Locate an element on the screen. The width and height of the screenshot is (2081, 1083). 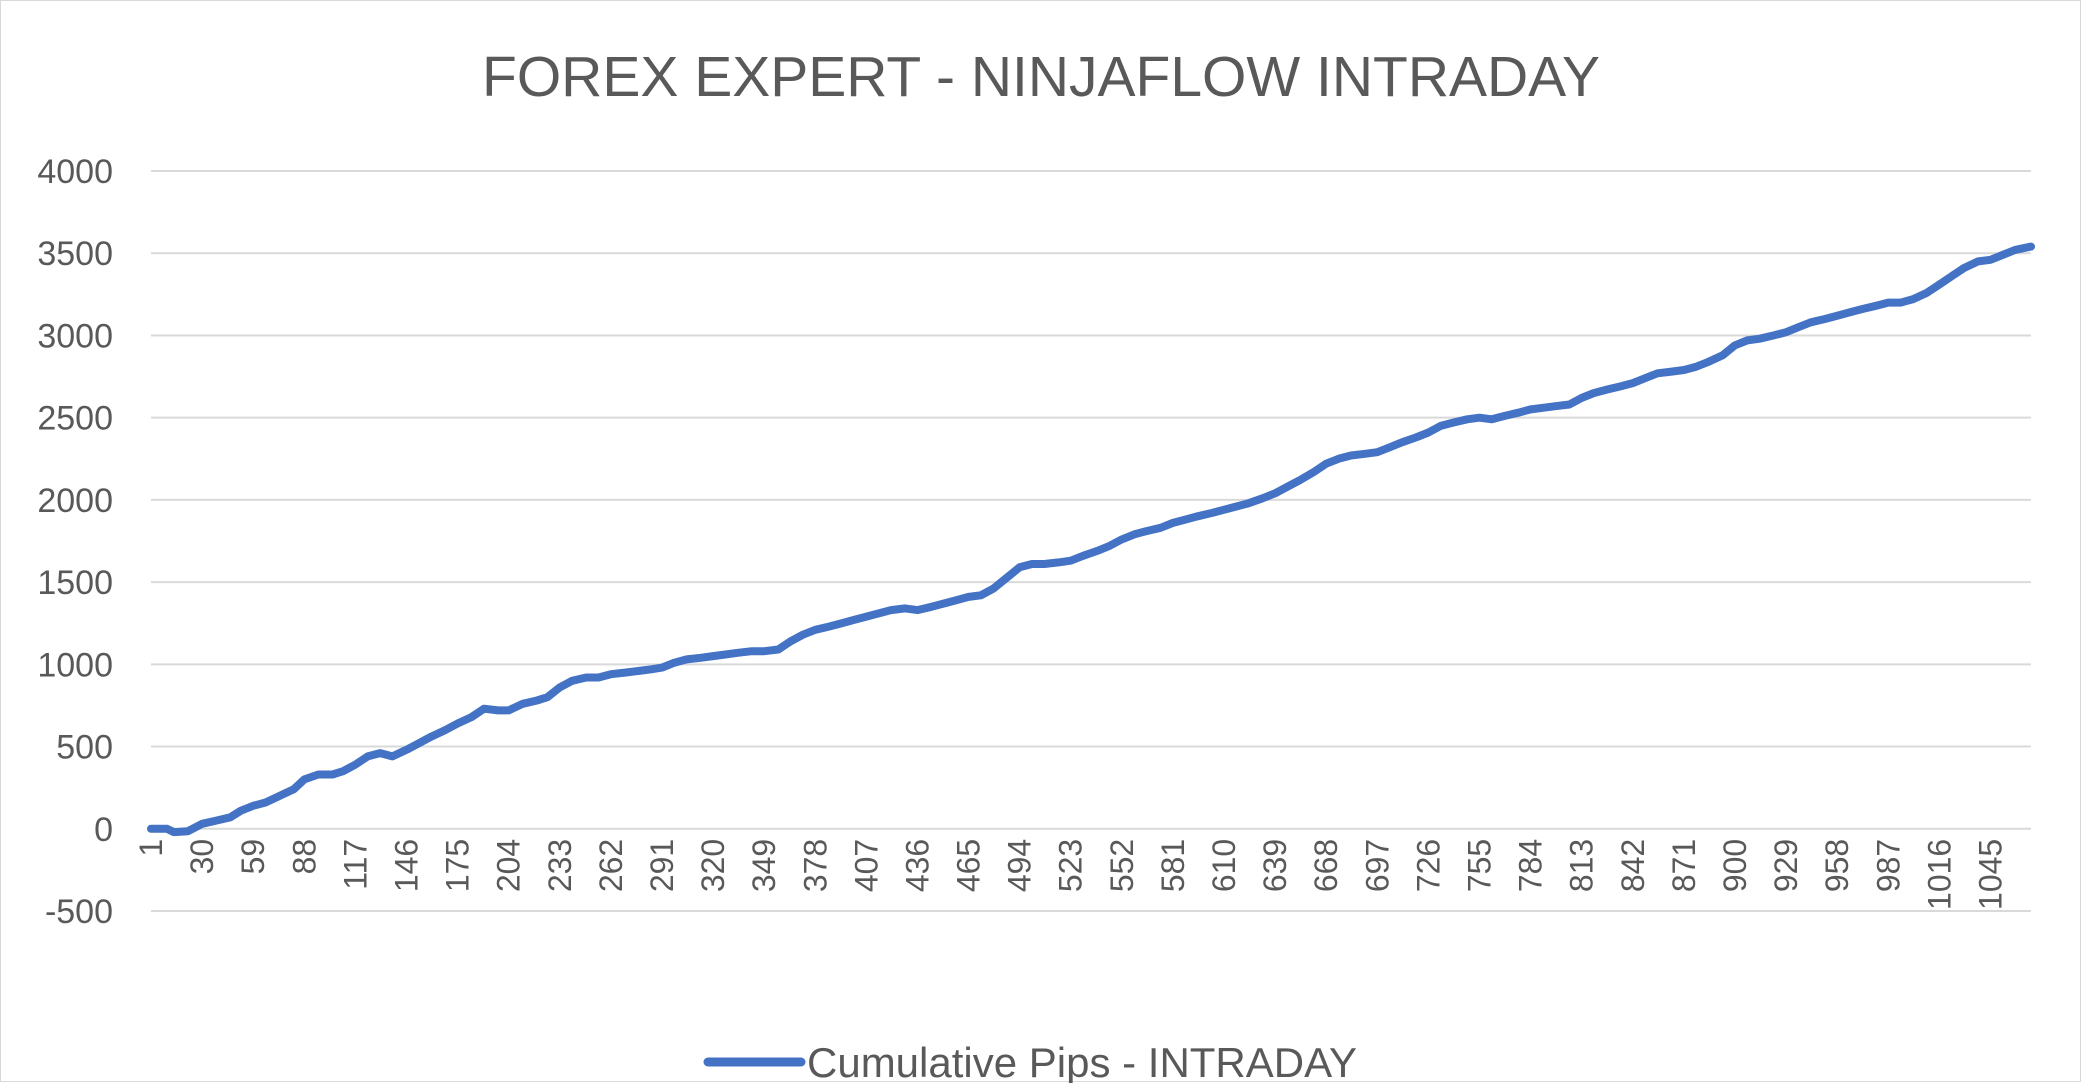
x-tick-label: 842 is located at coordinates (1633, 865).